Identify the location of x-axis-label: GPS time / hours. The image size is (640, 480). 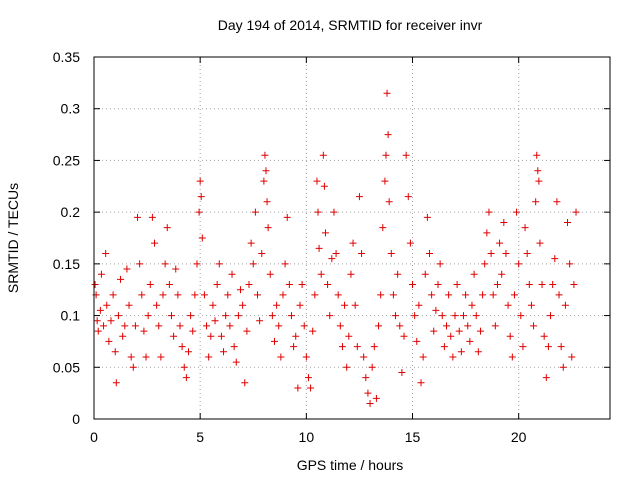
(350, 465).